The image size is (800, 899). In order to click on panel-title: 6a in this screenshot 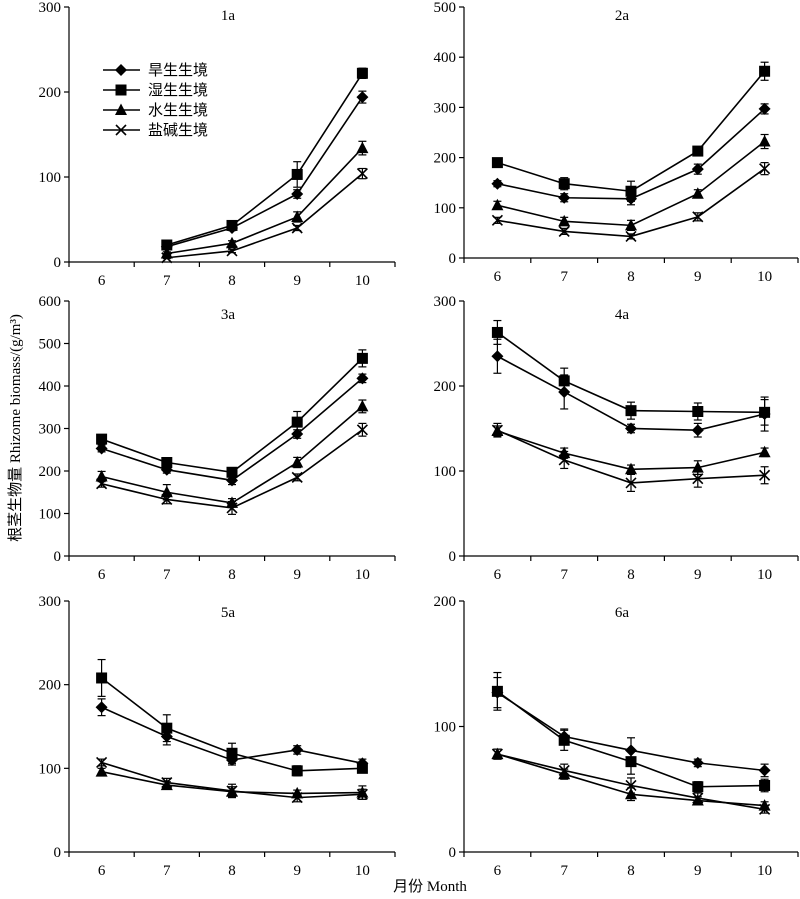, I will do `click(622, 613)`.